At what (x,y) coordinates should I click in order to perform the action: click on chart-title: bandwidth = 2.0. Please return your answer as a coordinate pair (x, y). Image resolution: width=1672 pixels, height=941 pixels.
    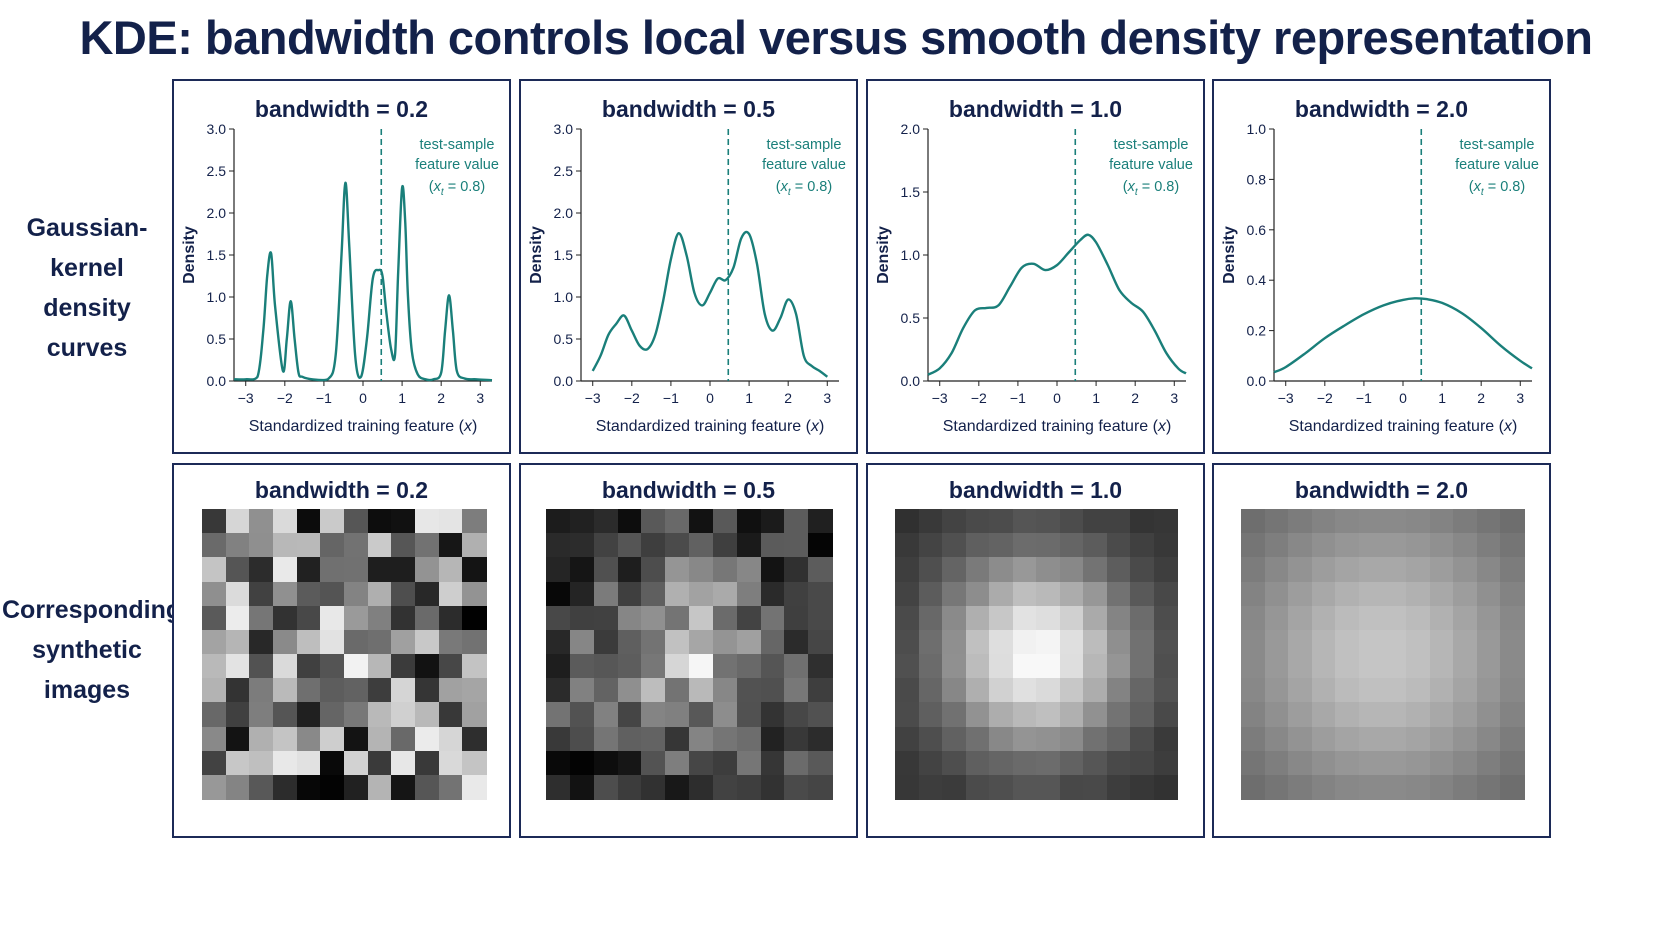
    Looking at the image, I should click on (1381, 109).